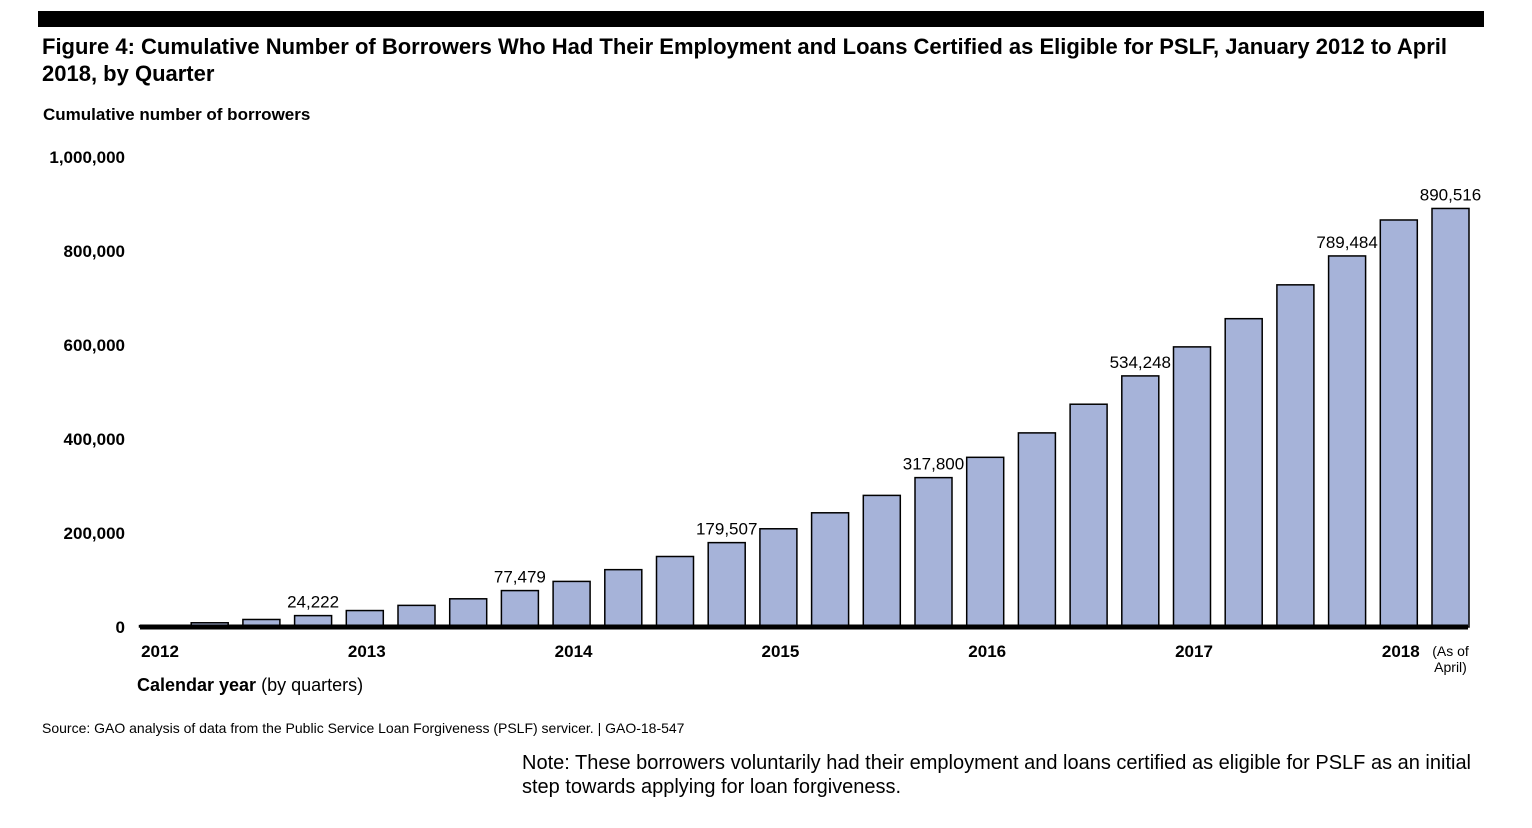 This screenshot has height=828, width=1532. Describe the element at coordinates (574, 651) in the screenshot. I see `x-tick-label: 2014` at that location.